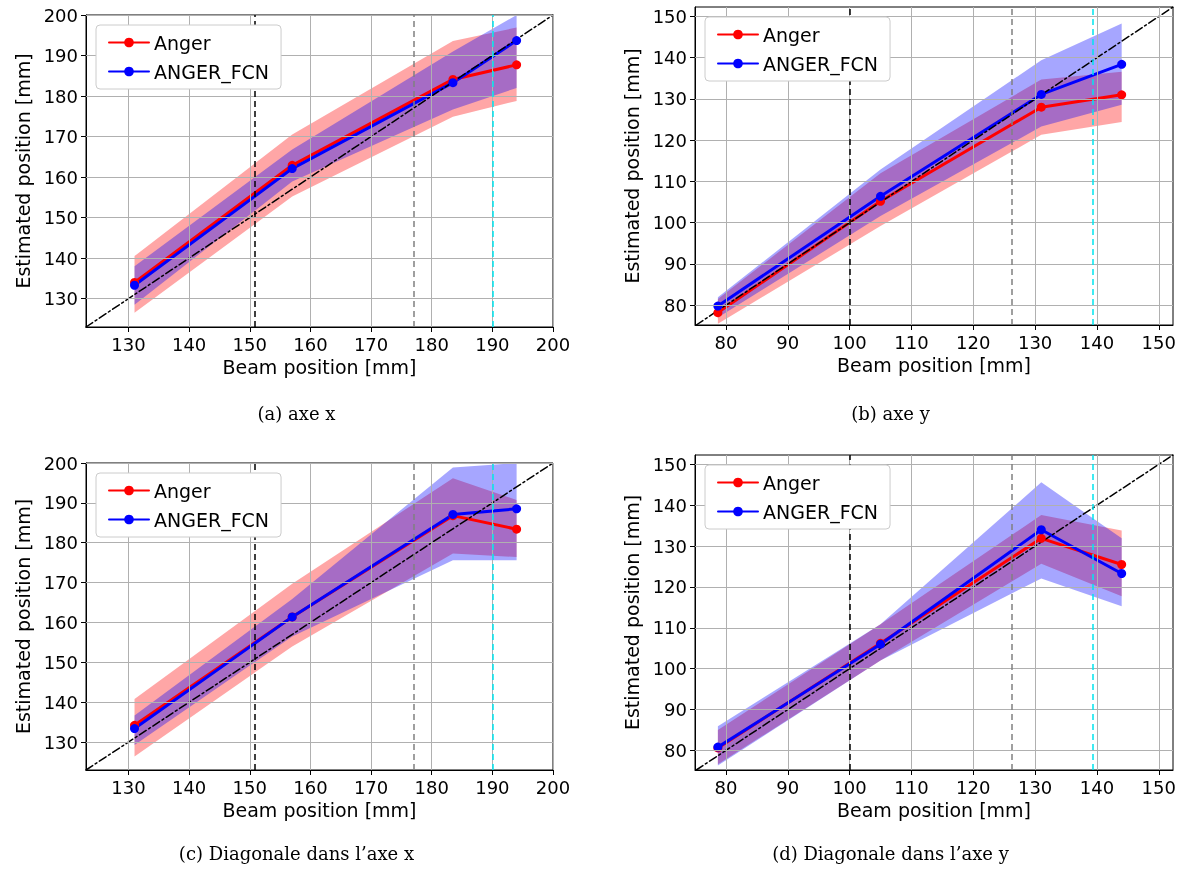 This screenshot has width=1187, height=879. I want to click on text: (c) Diagonale dans l’axe x, so click(296, 853).